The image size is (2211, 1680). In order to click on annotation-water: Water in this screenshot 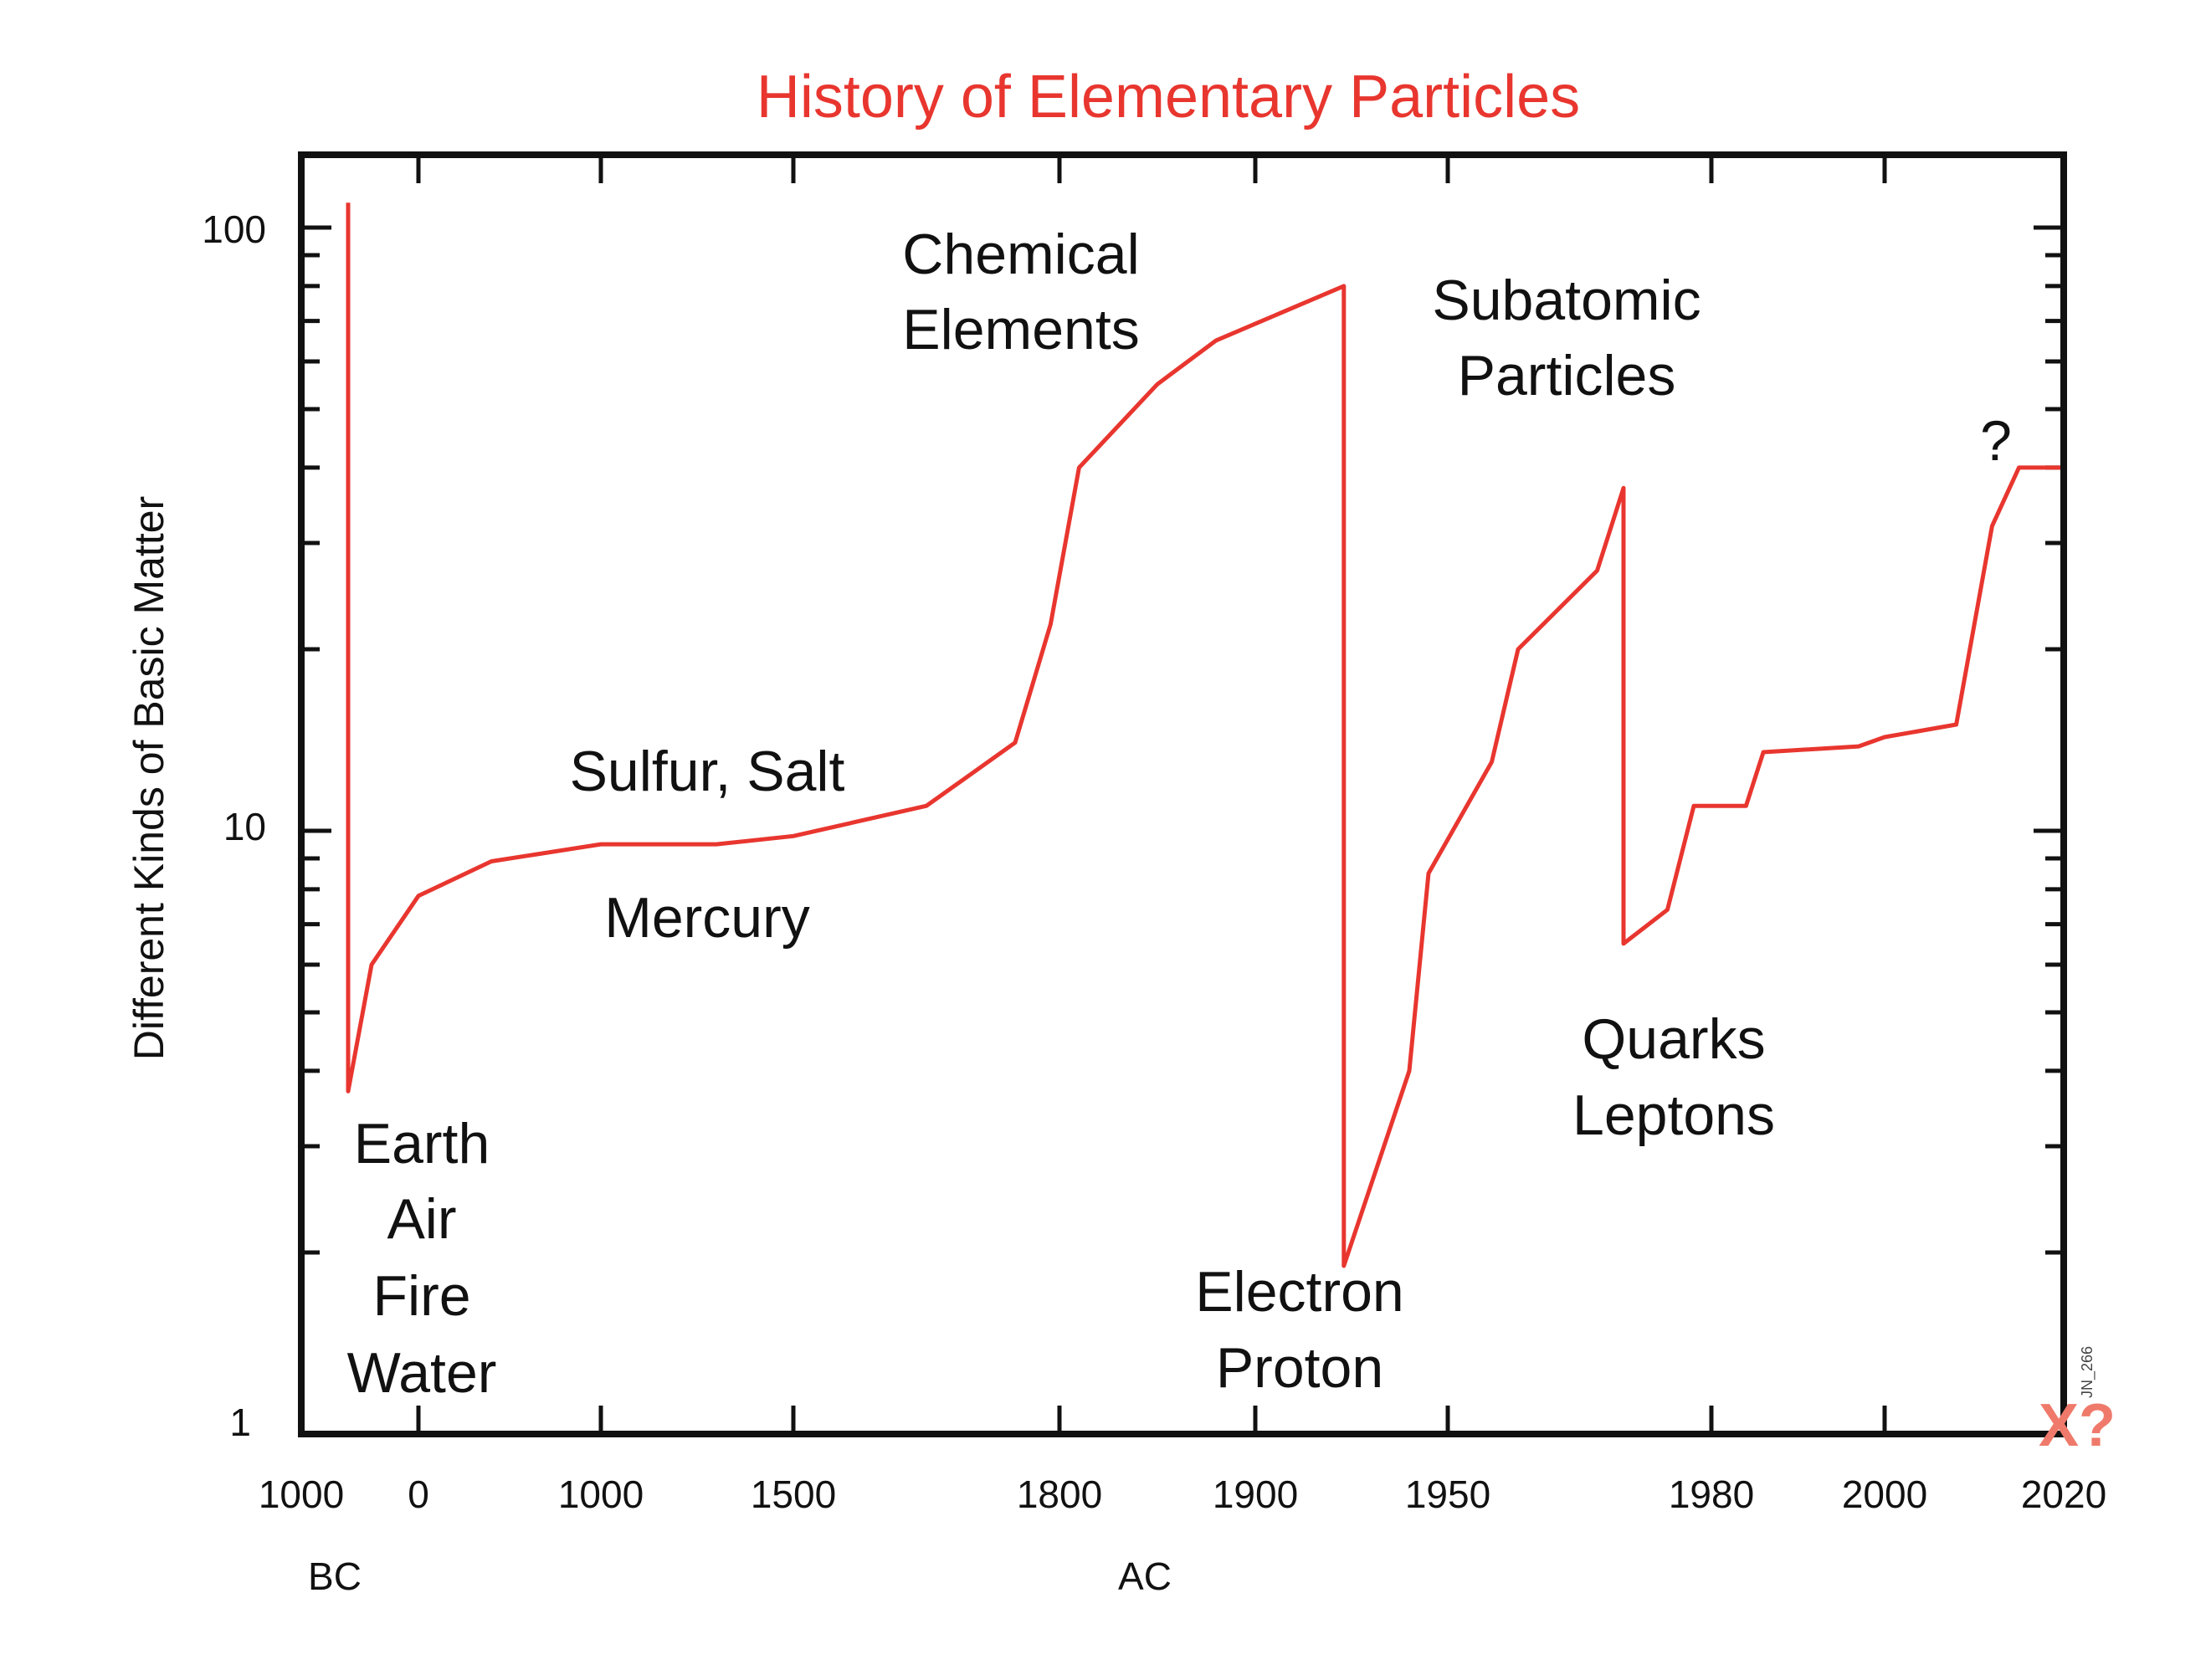, I will do `click(422, 1373)`.